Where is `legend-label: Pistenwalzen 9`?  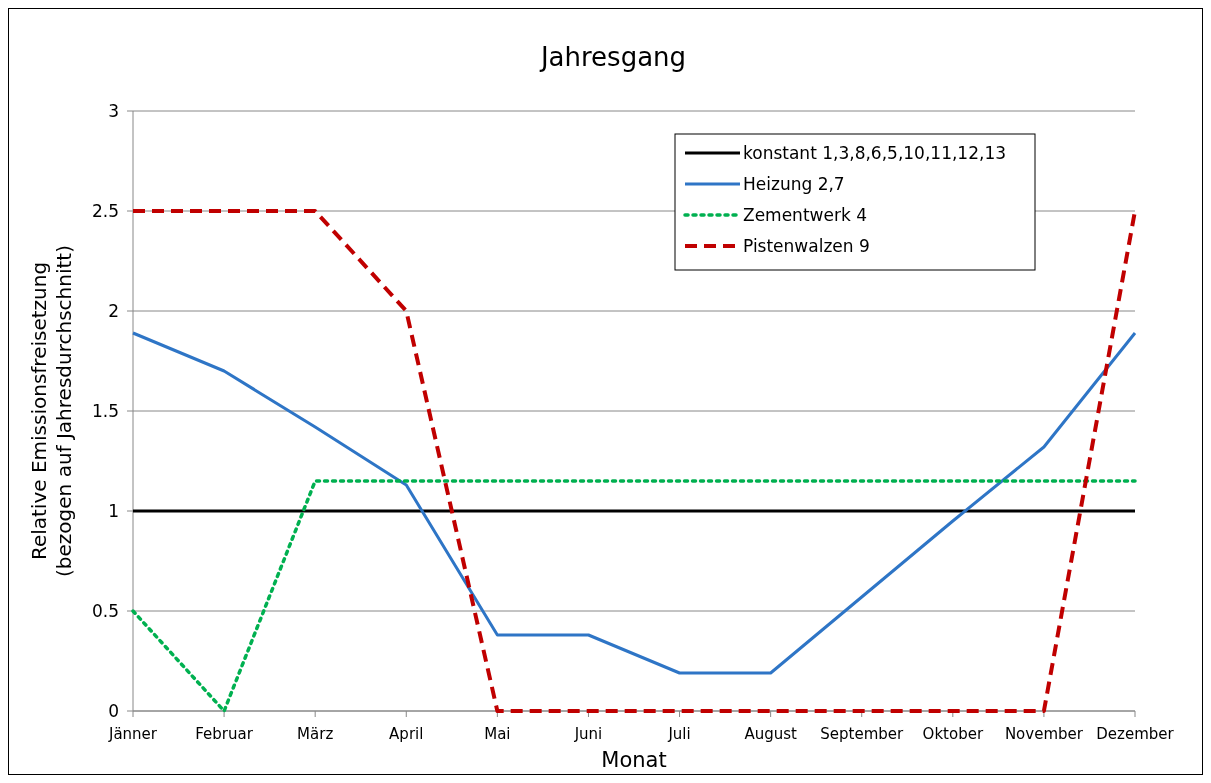 legend-label: Pistenwalzen 9 is located at coordinates (806, 245).